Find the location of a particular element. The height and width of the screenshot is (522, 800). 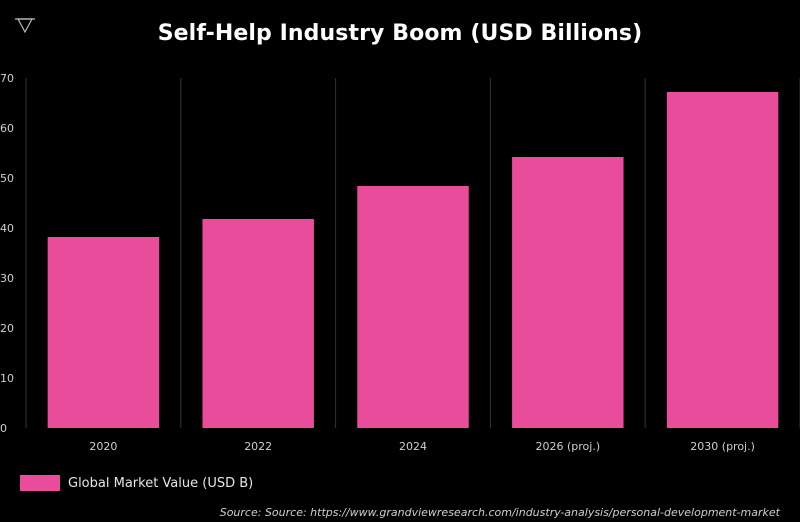

x-tick-label: 2030 (proj.) is located at coordinates (722, 446).